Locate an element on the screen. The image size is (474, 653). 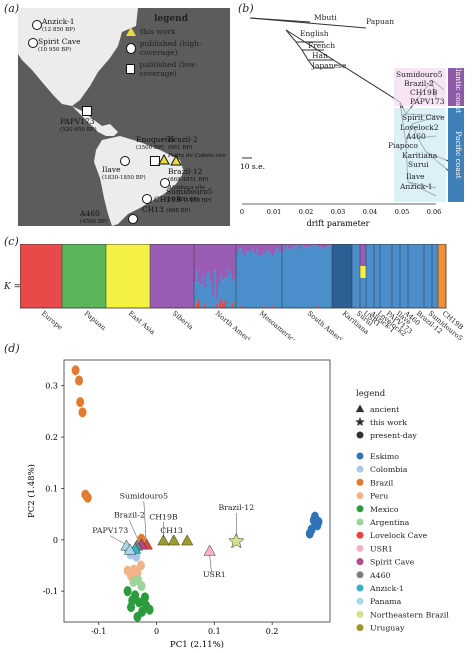
site-label-sumidouro5: Sumidouro5 (10 400 BP) is located at coordinates (189, 195).